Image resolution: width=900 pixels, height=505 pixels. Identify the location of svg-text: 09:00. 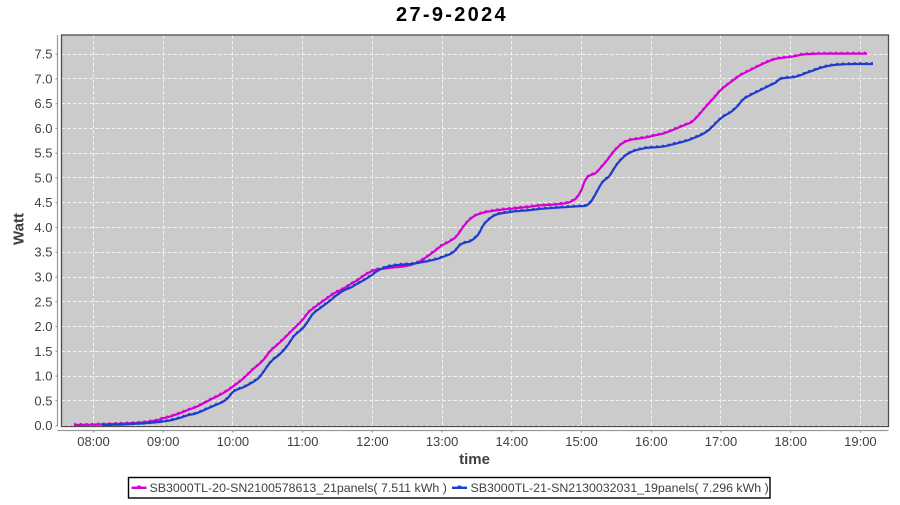
(163, 441).